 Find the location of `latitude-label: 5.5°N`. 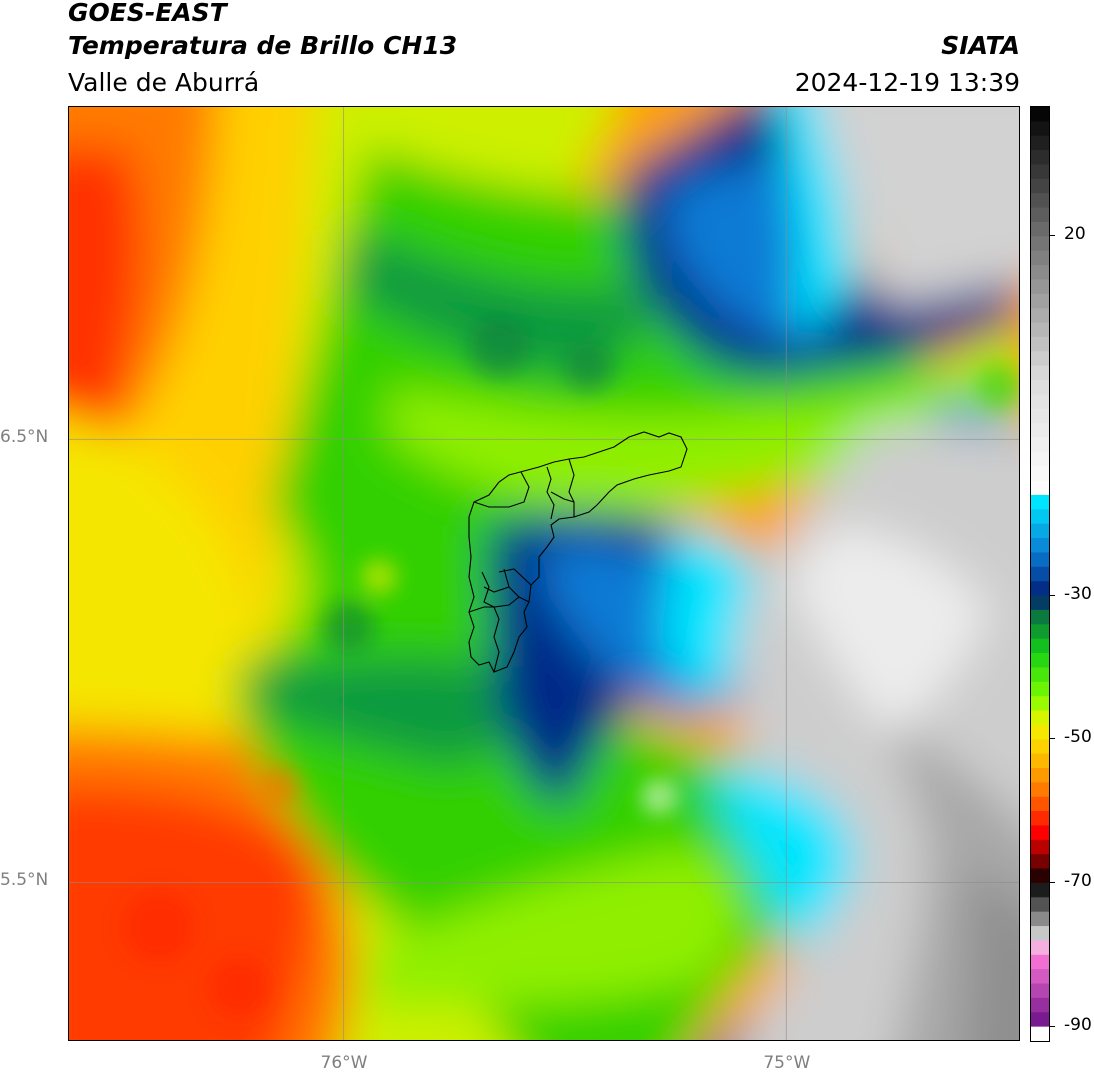

latitude-label: 5.5°N is located at coordinates (24, 880).